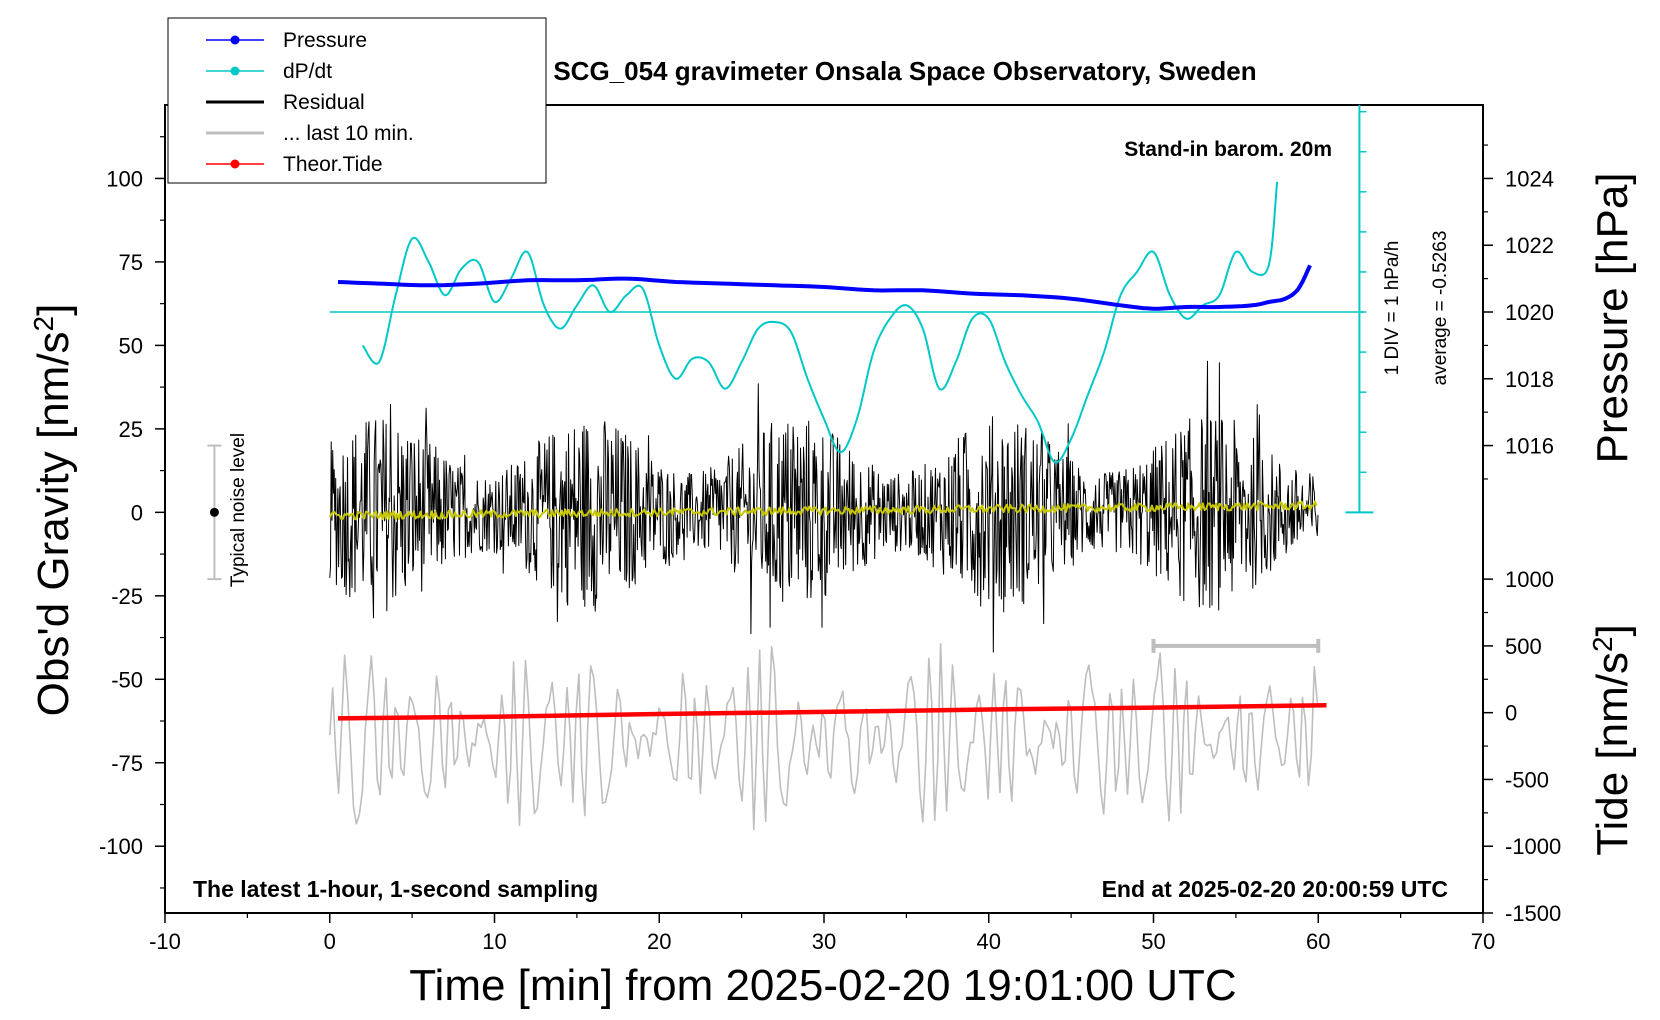 The height and width of the screenshot is (1020, 1660). I want to click on y-left-label-end: ], so click(53, 310).